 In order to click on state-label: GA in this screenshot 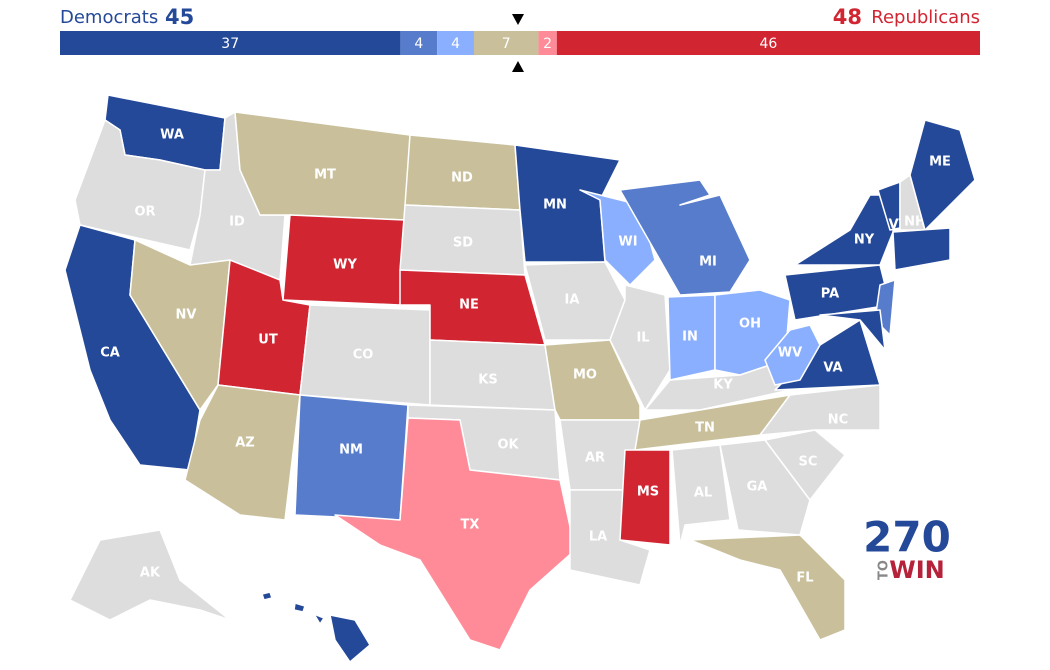, I will do `click(757, 487)`.